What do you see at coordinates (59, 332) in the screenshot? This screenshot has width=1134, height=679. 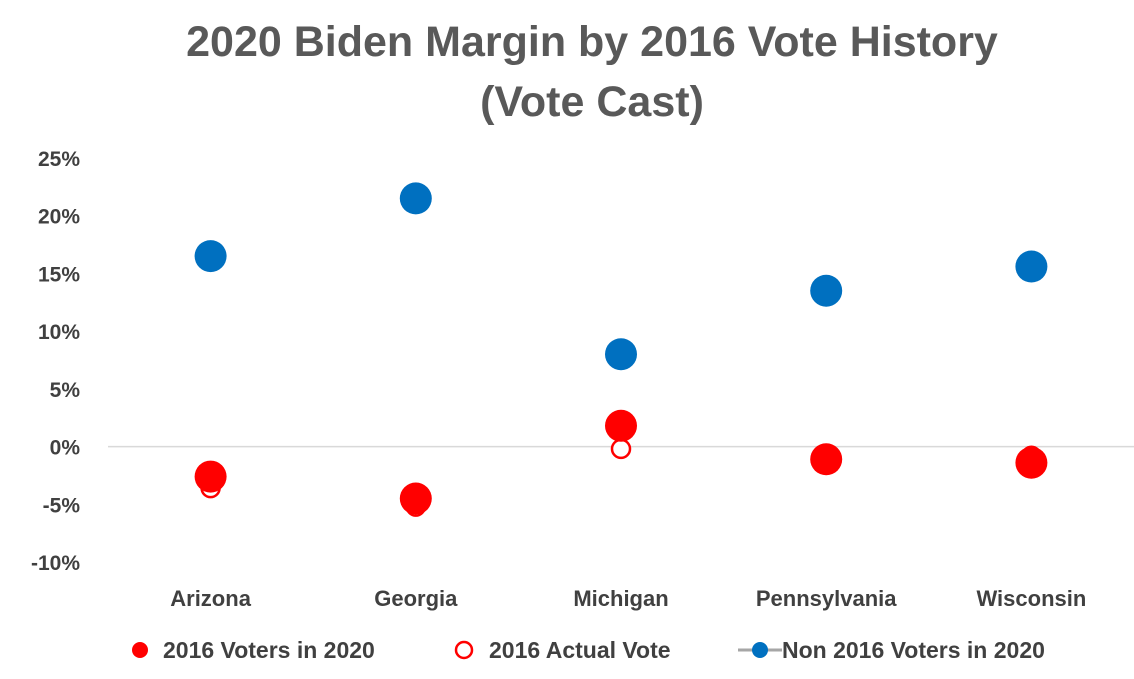 I see `y-tick-label: 10%` at bounding box center [59, 332].